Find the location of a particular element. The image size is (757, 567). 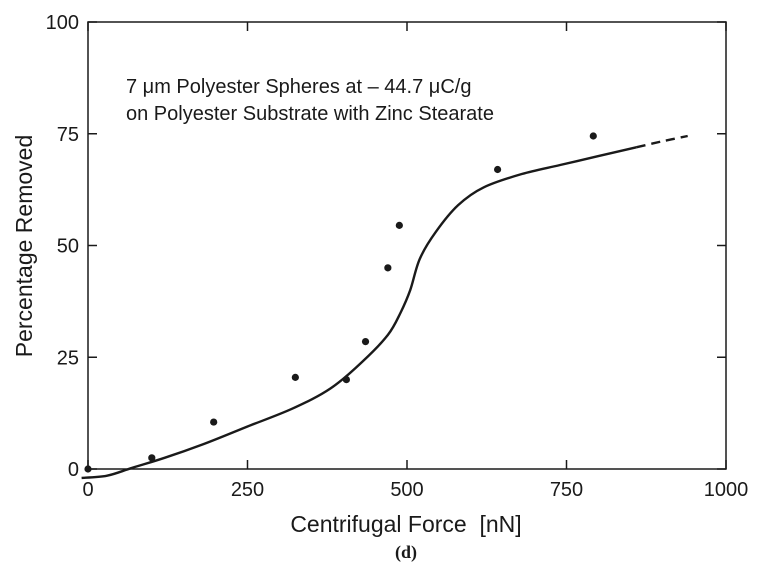

y-tick-label: 100 is located at coordinates (62, 23).